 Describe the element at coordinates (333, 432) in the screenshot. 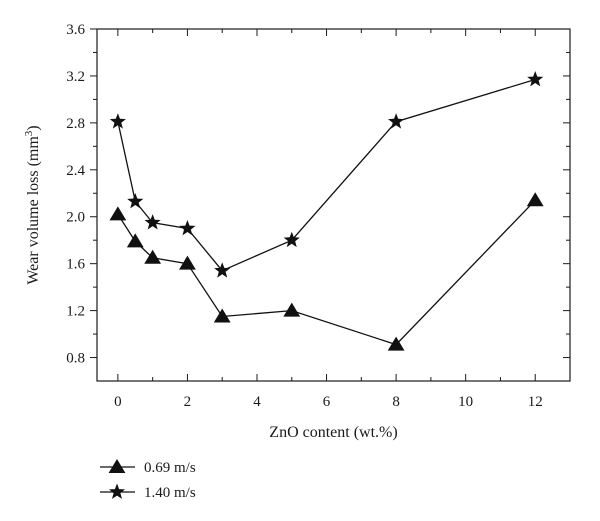

I see `x-axis-title: ZnO content (wt.%)` at that location.